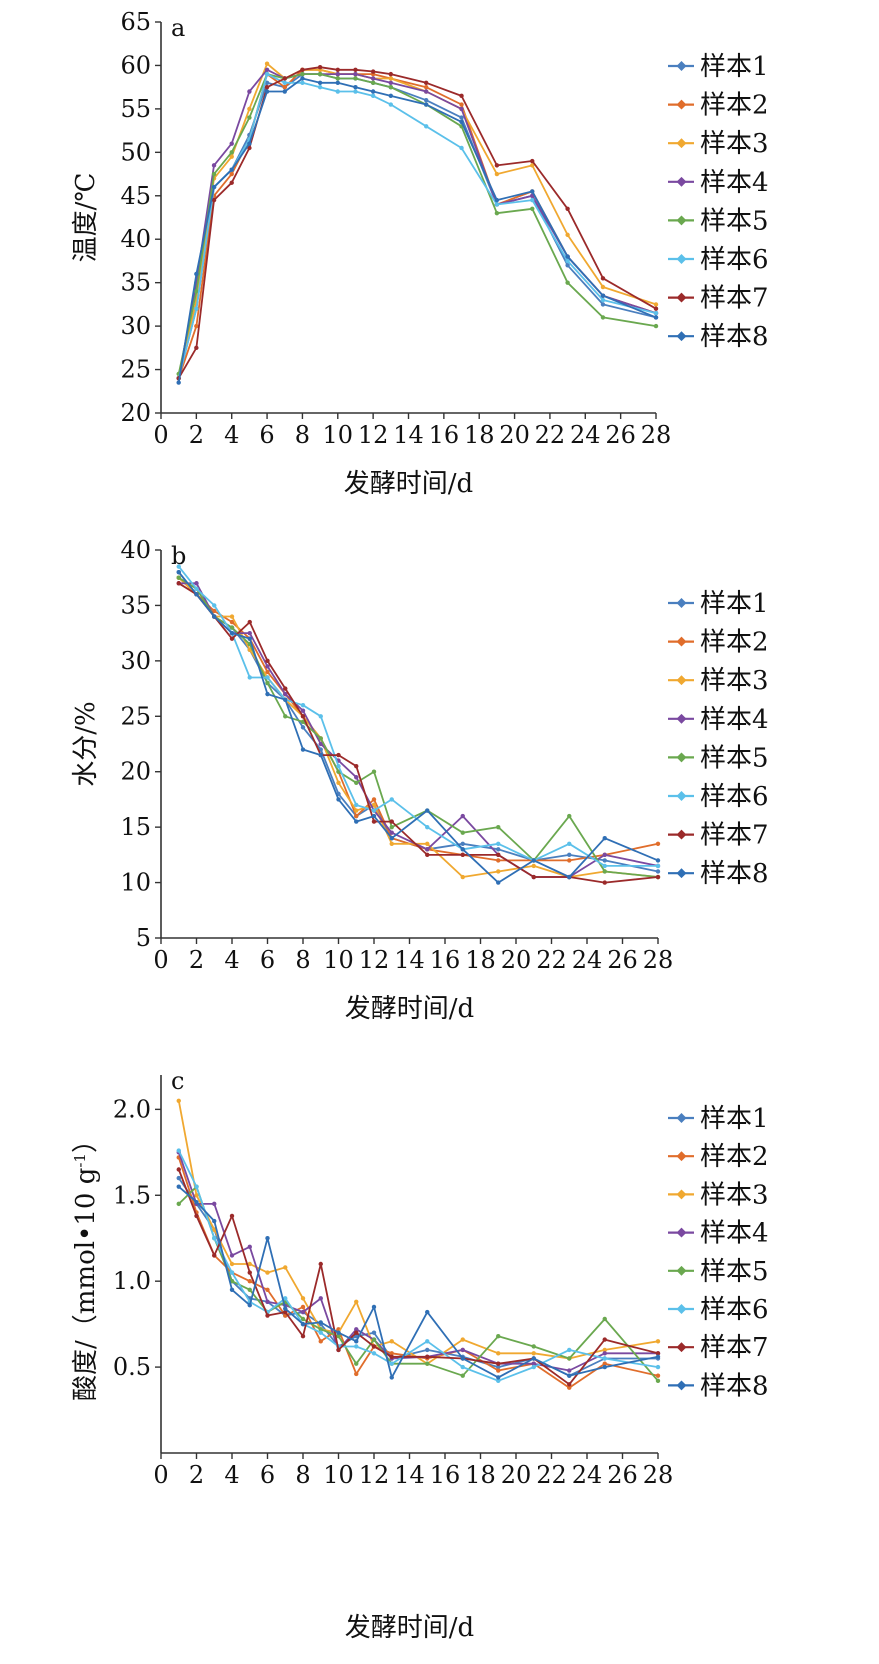 Image resolution: width=879 pixels, height=1664 pixels. I want to click on c0-legend-item-3: 样本3, so click(718, 144).